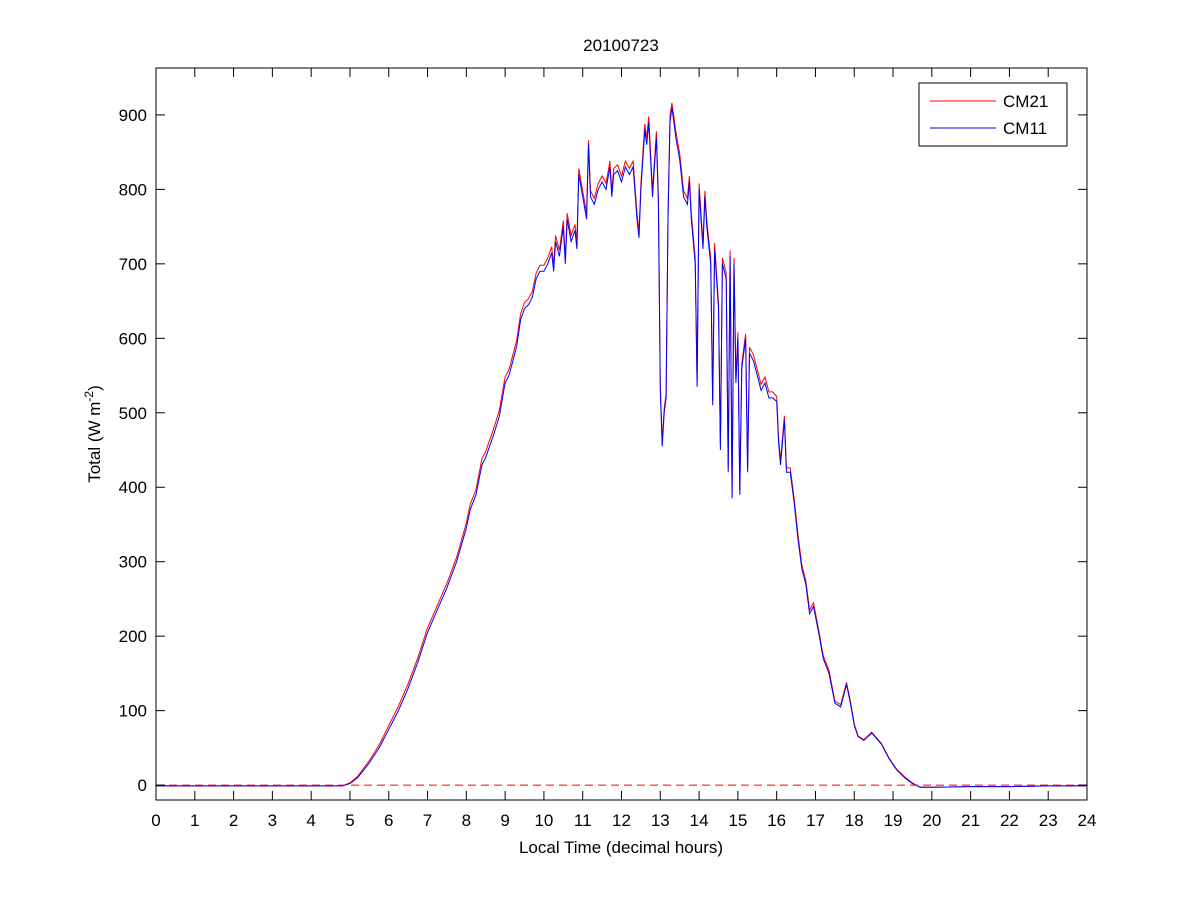  Describe the element at coordinates (583, 820) in the screenshot. I see `x-tick-label: 11` at that location.